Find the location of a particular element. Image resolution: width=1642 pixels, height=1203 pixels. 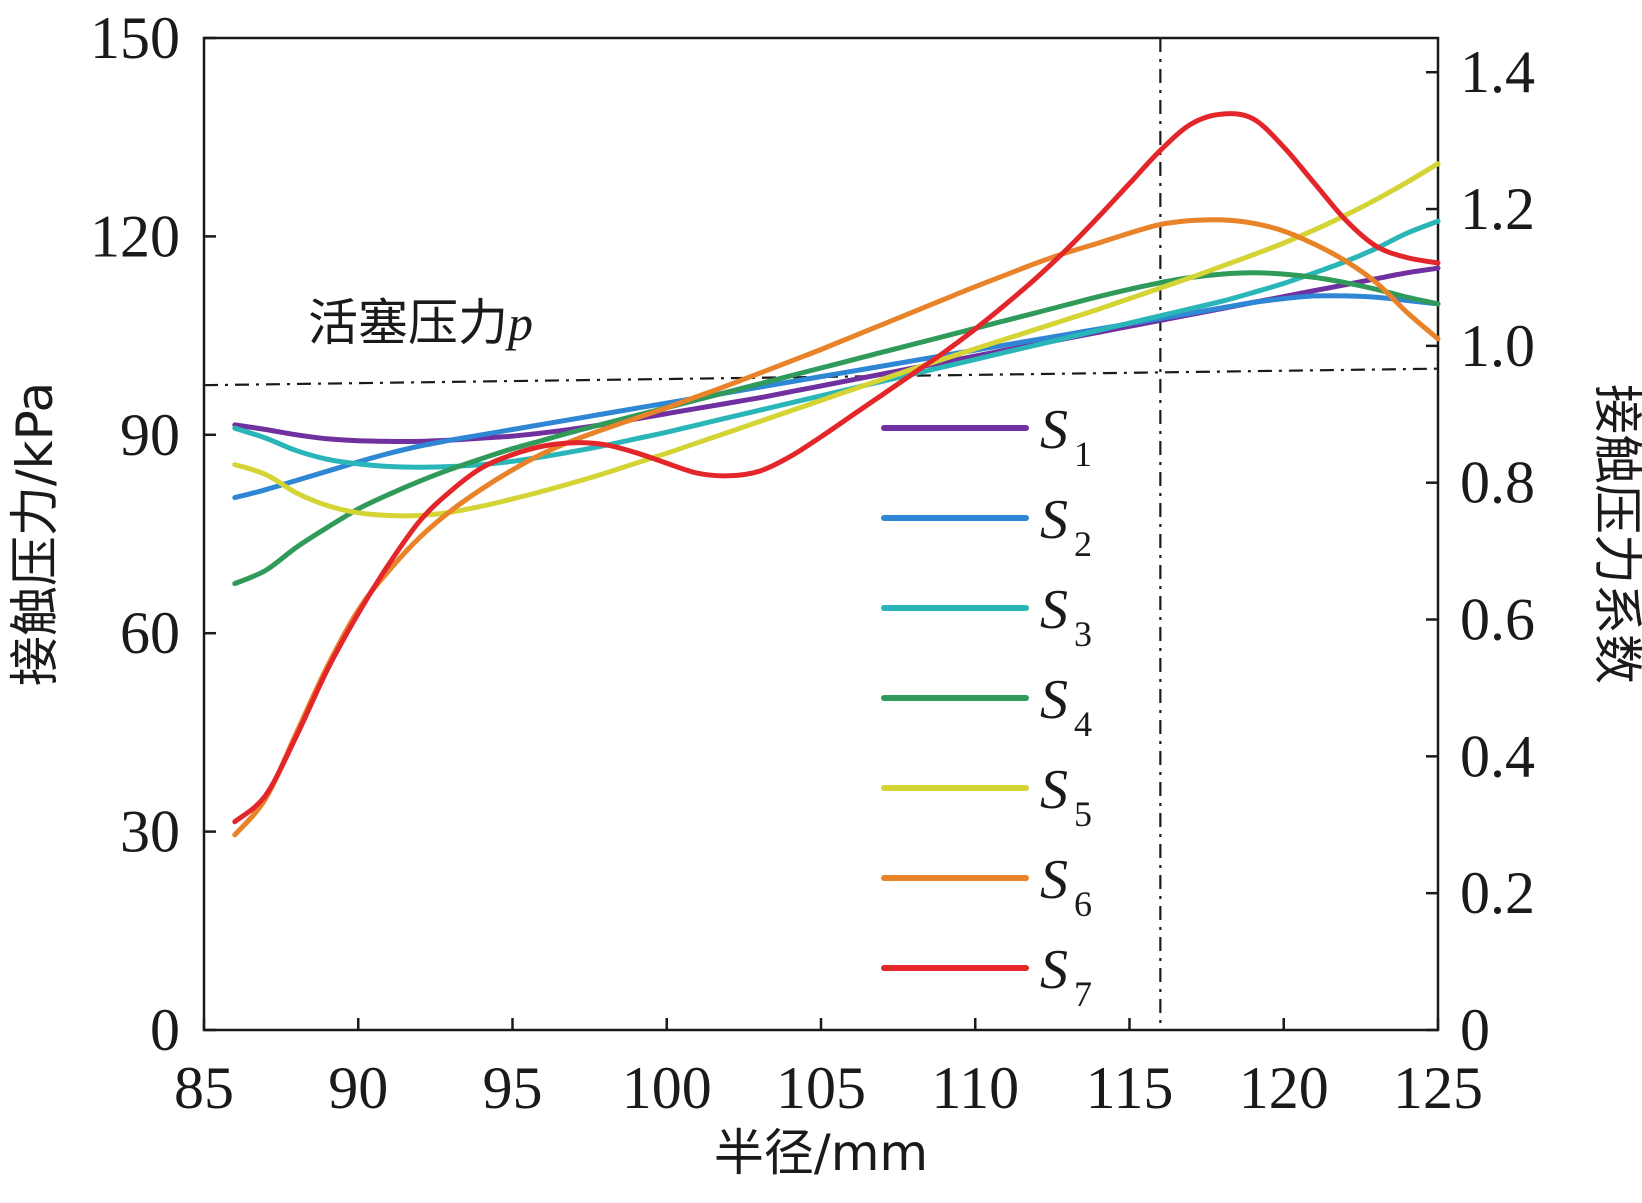

x-axis-title: 半径/mm is located at coordinates (821, 1153).